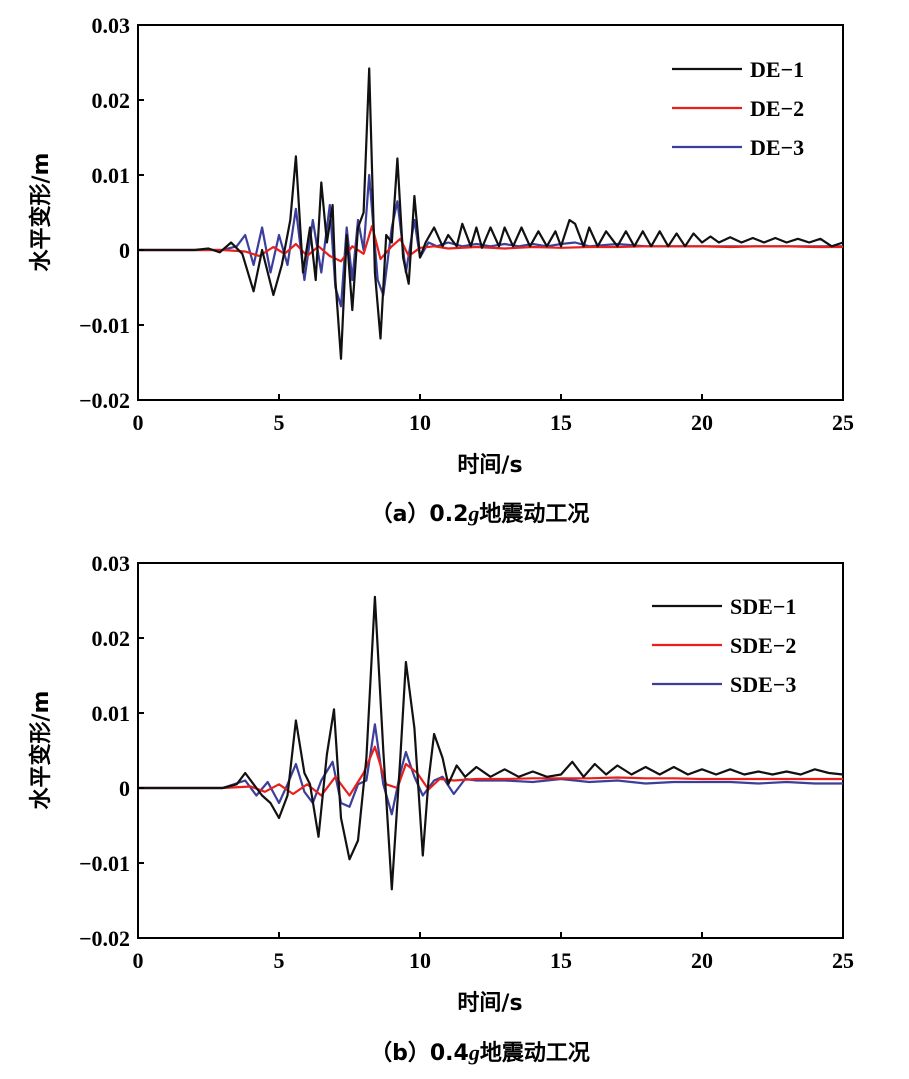 The width and height of the screenshot is (909, 1079). I want to click on panel-caption: （b）0.4g地震动工况, so click(480, 1053).